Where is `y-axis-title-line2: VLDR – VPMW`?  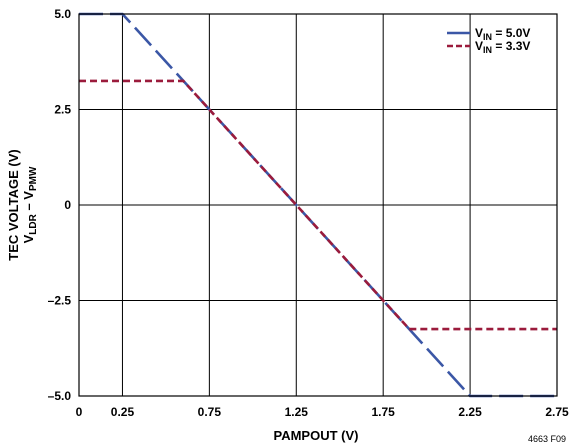 y-axis-title-line2: VLDR – VPMW is located at coordinates (30, 204).